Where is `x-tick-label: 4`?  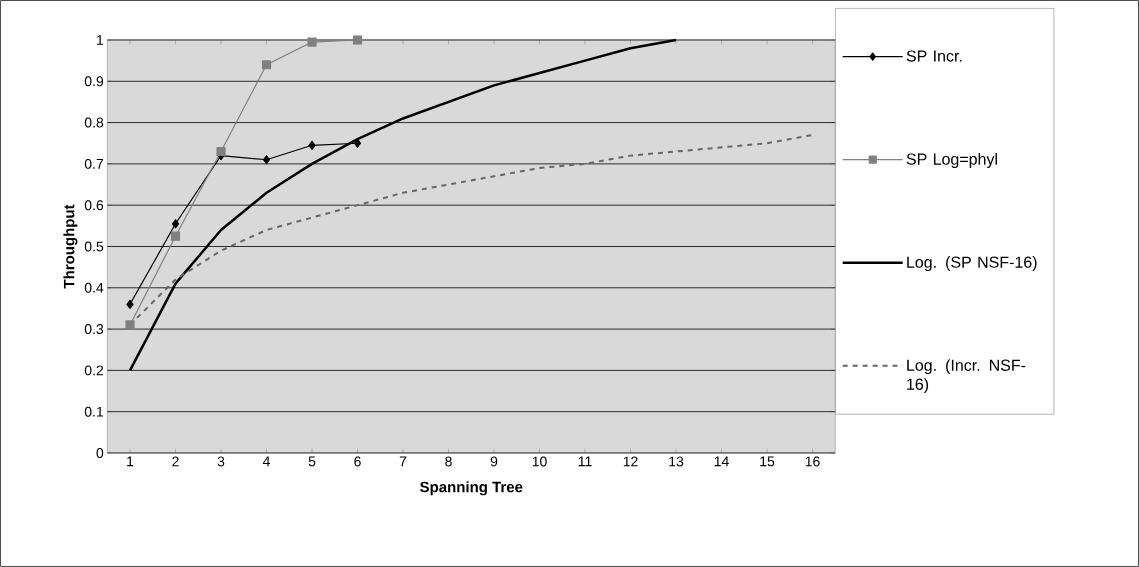 x-tick-label: 4 is located at coordinates (266, 461).